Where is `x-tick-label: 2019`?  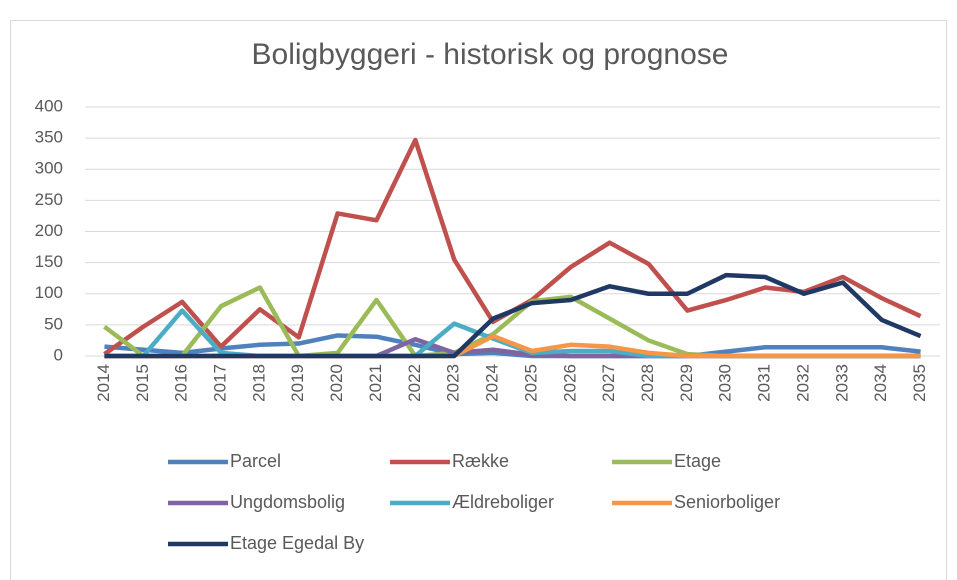
x-tick-label: 2019 is located at coordinates (297, 383).